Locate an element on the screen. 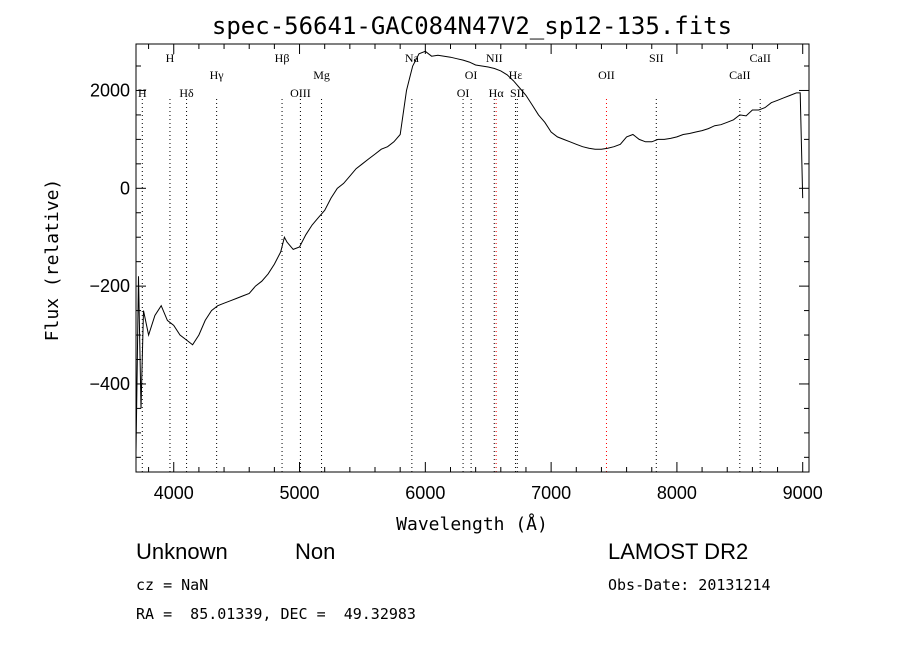  y-tick-label: 2000 is located at coordinates (110, 90).